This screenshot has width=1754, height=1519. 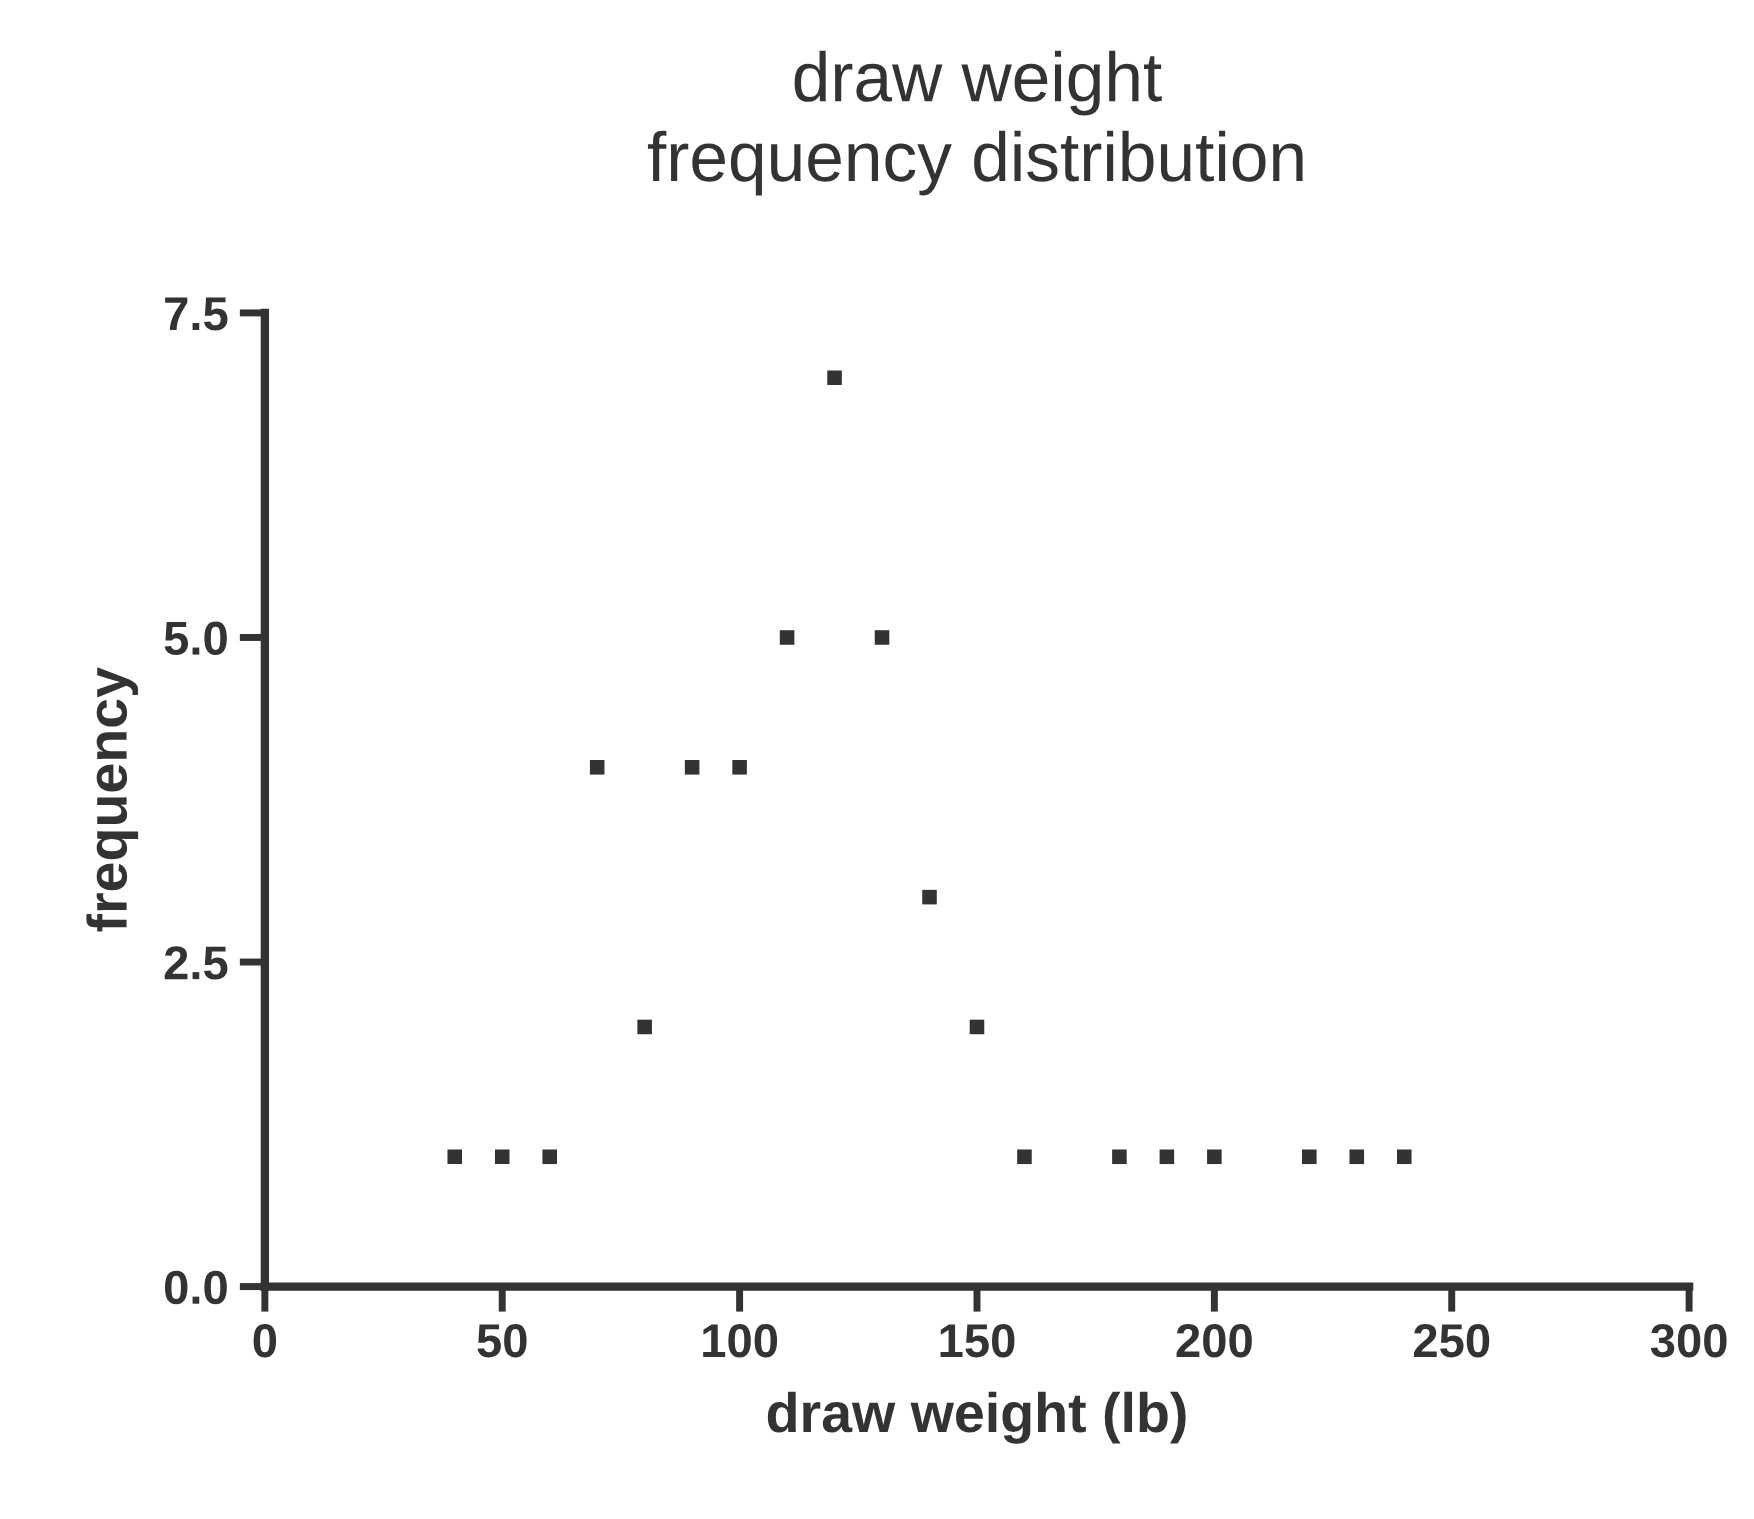 What do you see at coordinates (196, 314) in the screenshot?
I see `y-tick-label: 7.5` at bounding box center [196, 314].